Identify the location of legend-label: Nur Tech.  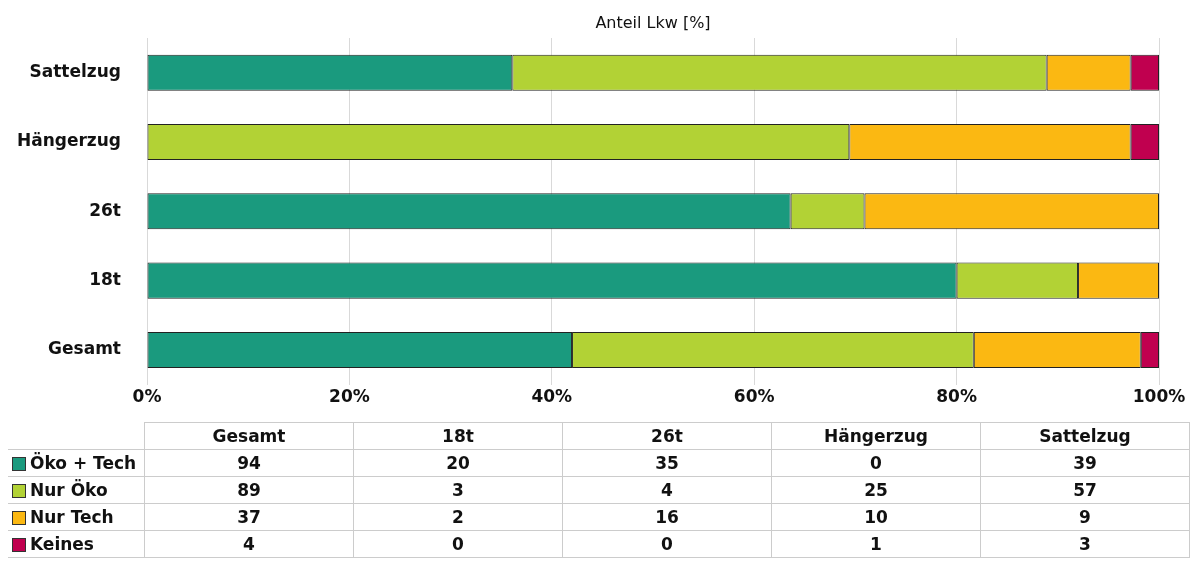
(76, 517).